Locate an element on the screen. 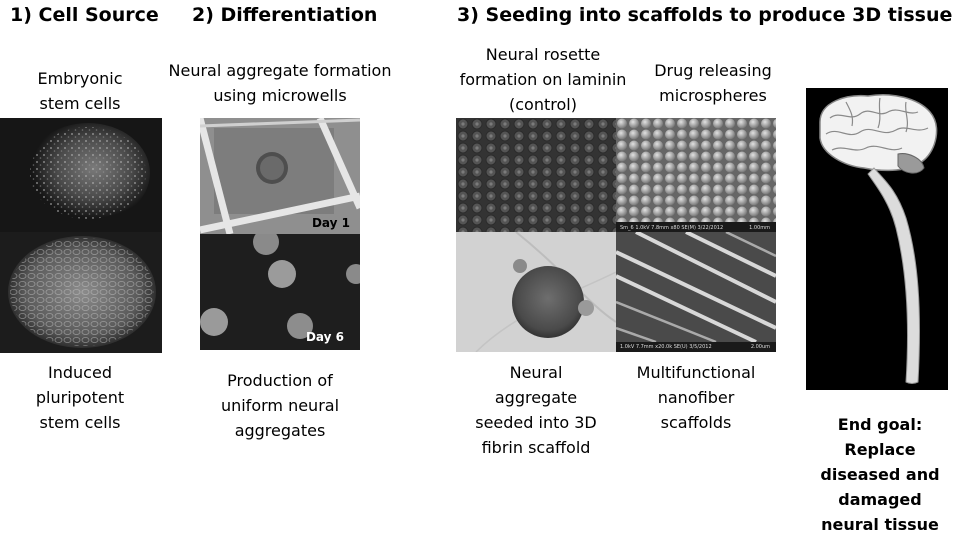 This screenshot has height=554, width=960. caption-line: pluripotent is located at coordinates (80, 397).